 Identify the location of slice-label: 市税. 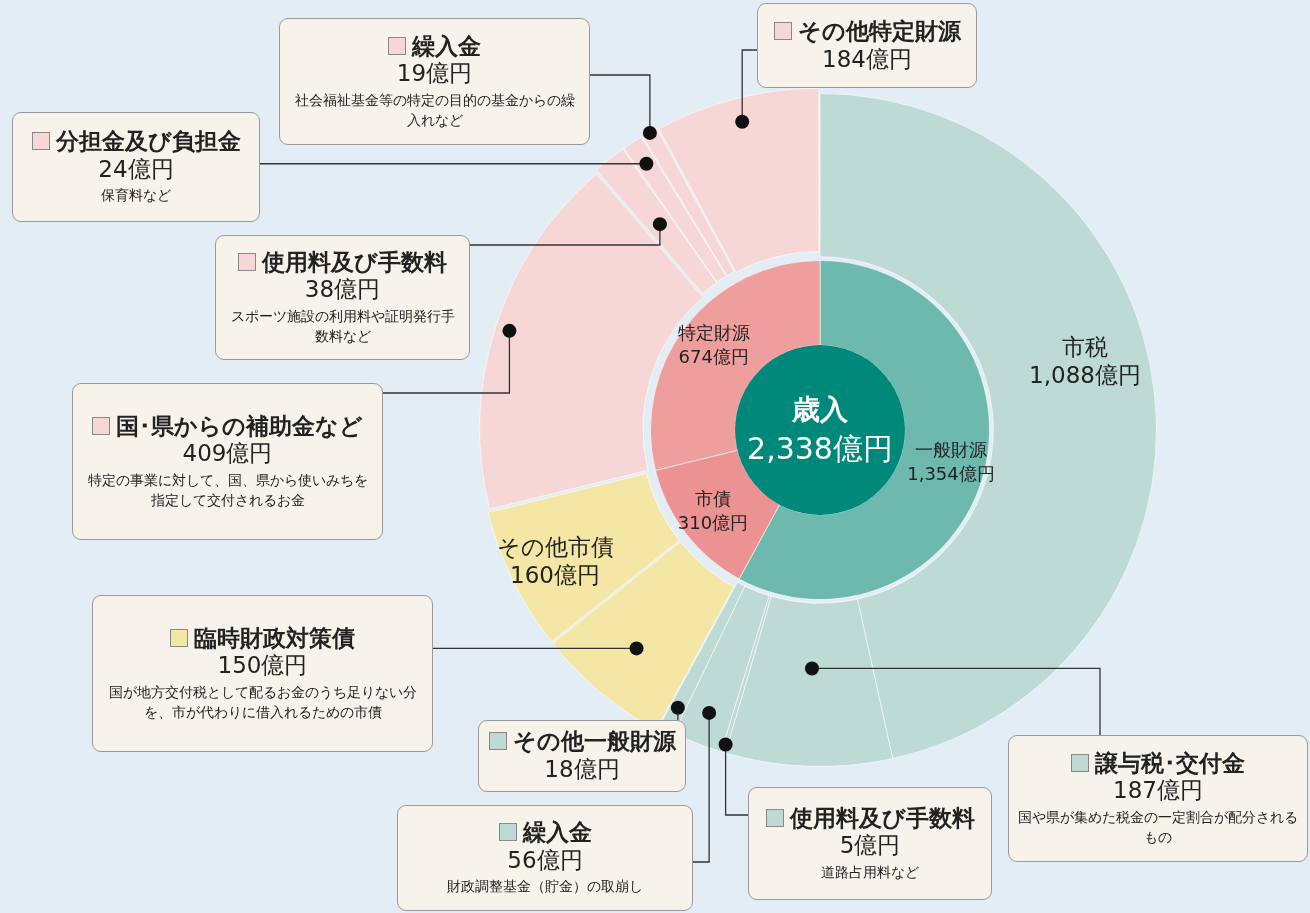
(1085, 348).